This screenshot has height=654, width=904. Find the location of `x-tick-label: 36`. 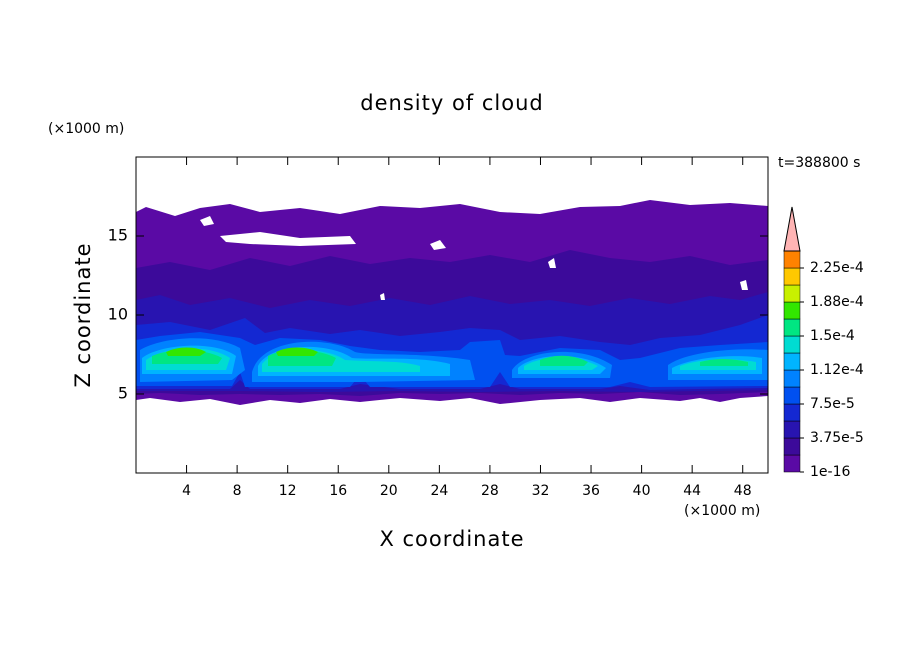

x-tick-label: 36 is located at coordinates (591, 491).